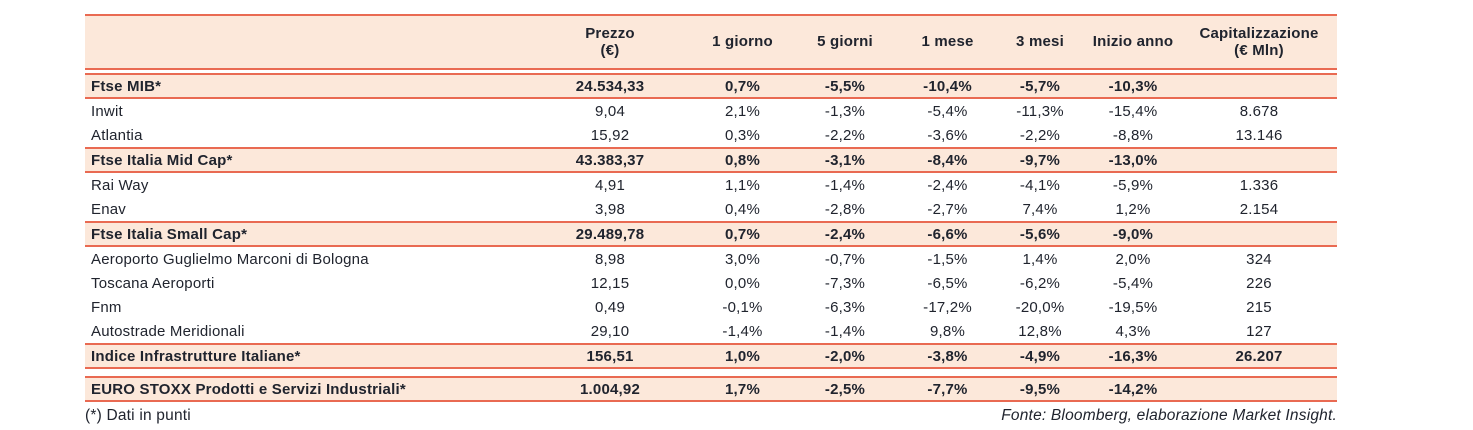 This screenshot has height=430, width=1473. Describe the element at coordinates (947, 356) in the screenshot. I see `cell-1-mese: -3,8%` at that location.